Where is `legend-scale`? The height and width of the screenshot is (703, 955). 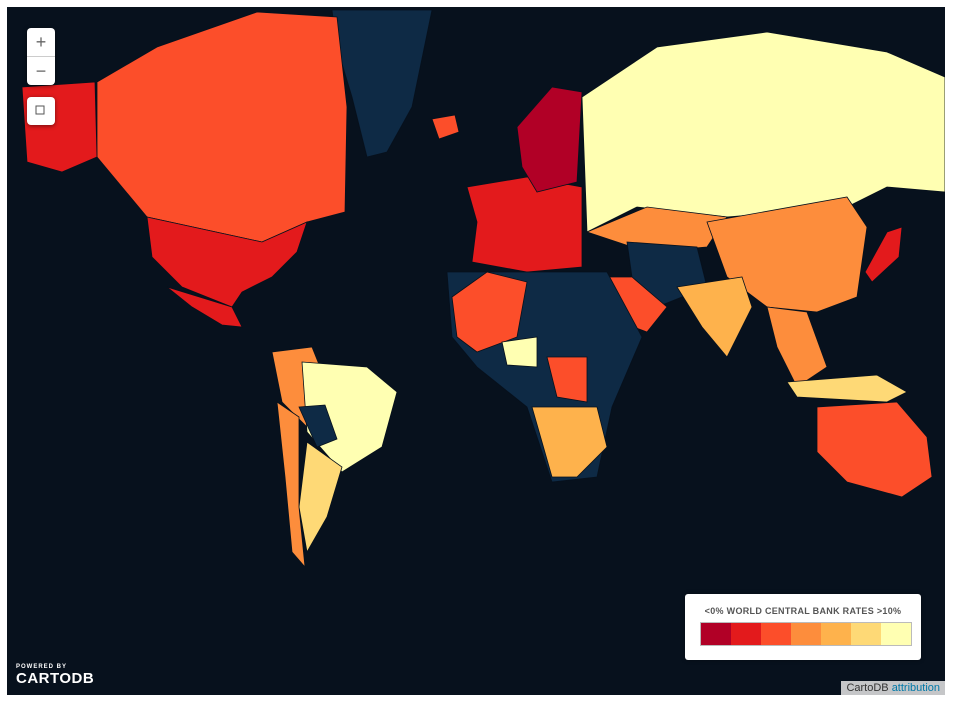
legend-scale is located at coordinates (806, 634).